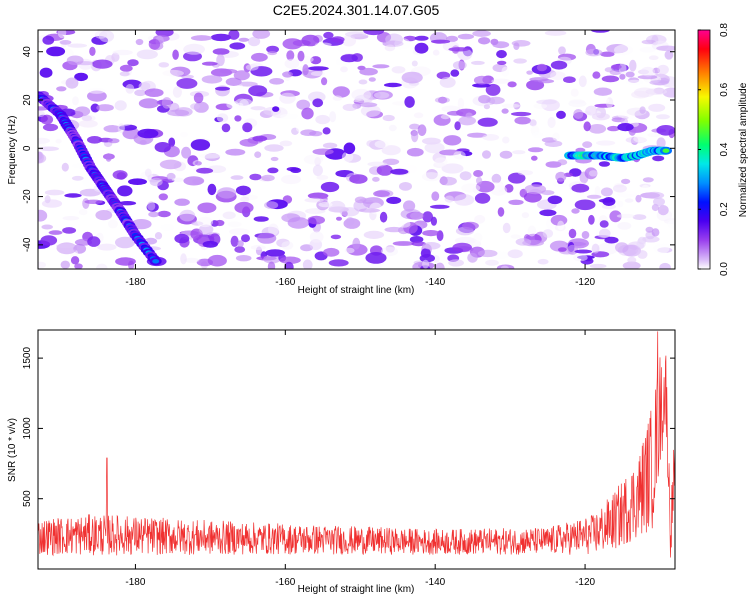  Describe the element at coordinates (724, 269) in the screenshot. I see `colorbar-tick-label: 0.0` at that location.